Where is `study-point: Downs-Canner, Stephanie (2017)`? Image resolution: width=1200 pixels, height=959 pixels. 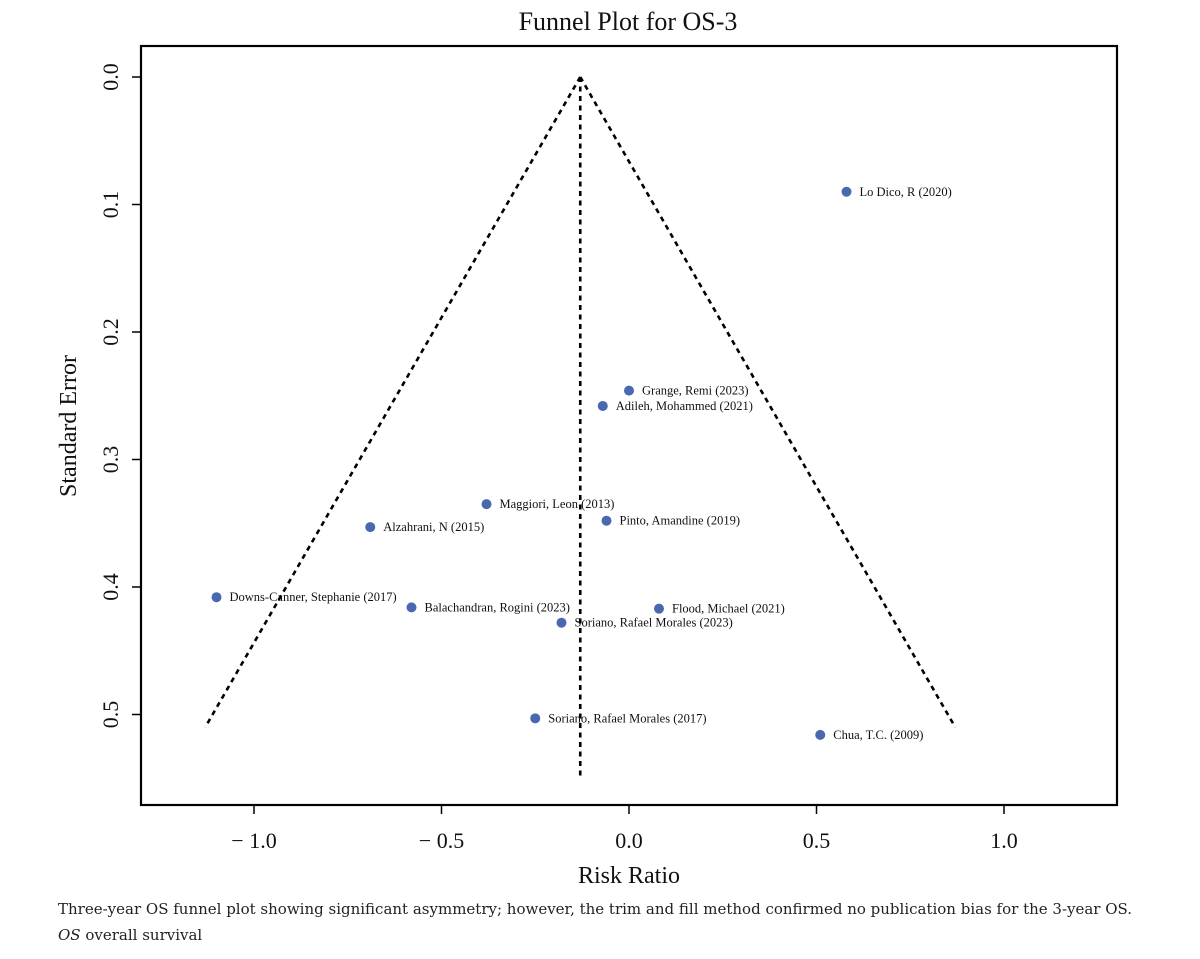
study-point: Downs-Canner, Stephanie (2017) is located at coordinates (304, 597).